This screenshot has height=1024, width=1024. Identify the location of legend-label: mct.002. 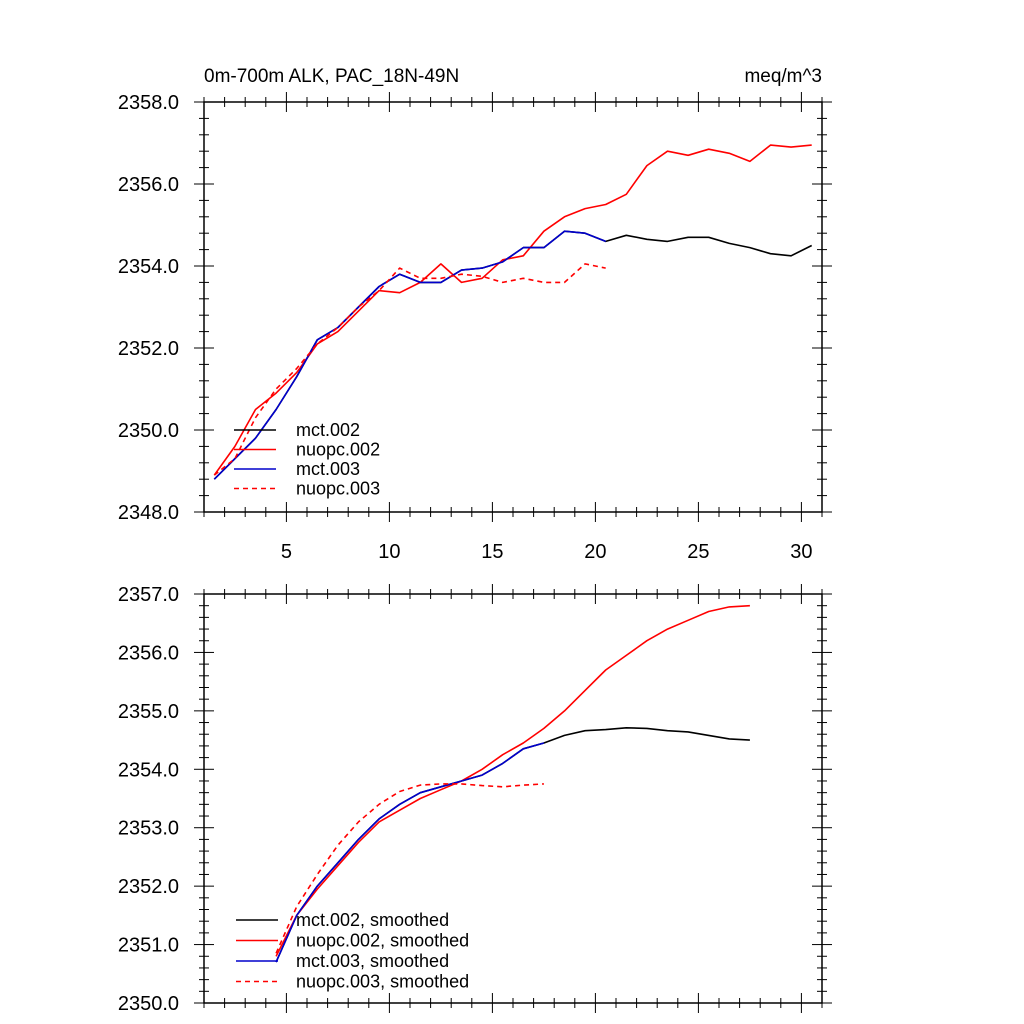
(328, 430).